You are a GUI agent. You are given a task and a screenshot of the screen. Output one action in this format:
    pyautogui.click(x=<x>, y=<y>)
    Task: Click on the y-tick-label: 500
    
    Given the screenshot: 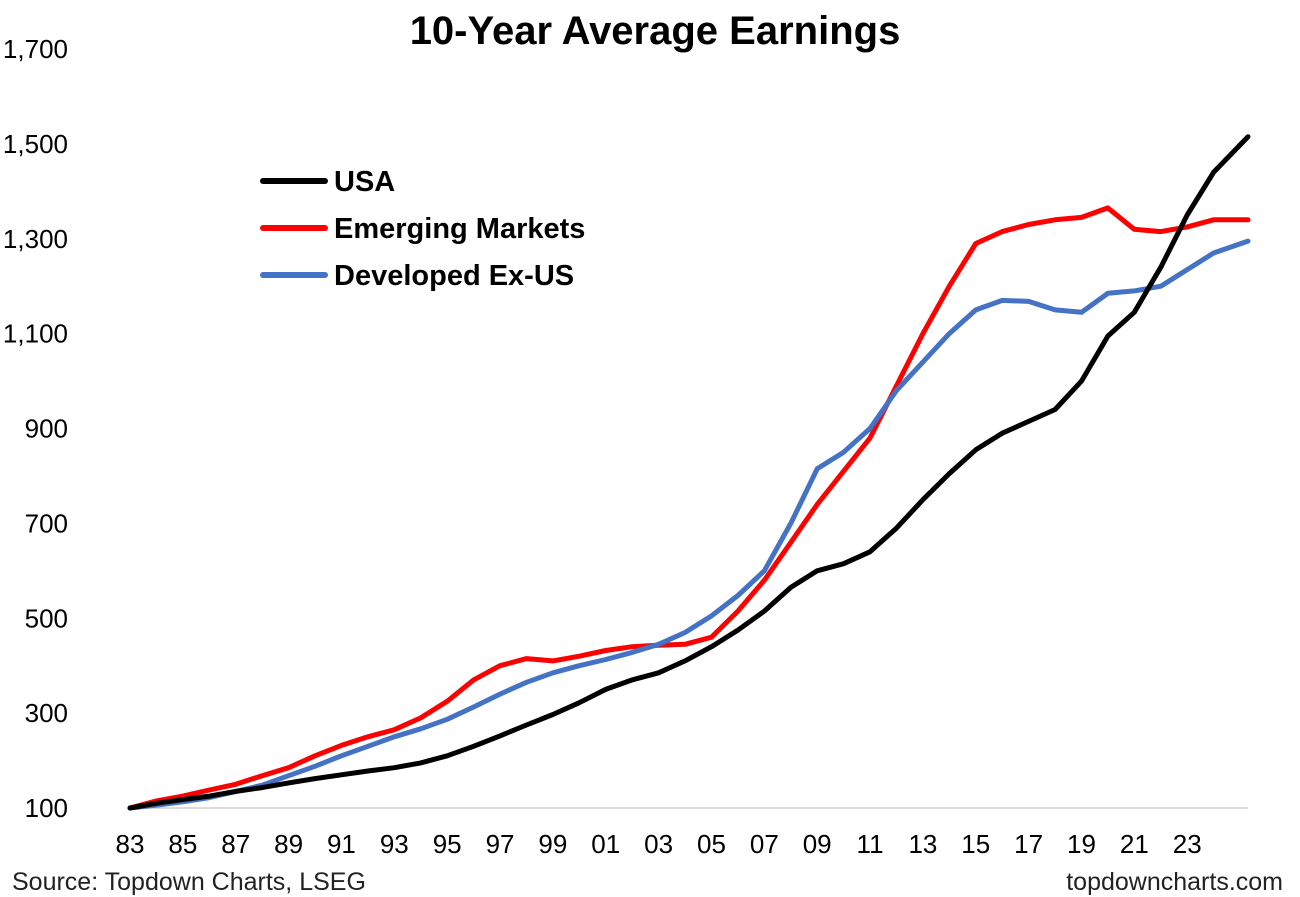 What is the action you would take?
    pyautogui.click(x=46, y=618)
    